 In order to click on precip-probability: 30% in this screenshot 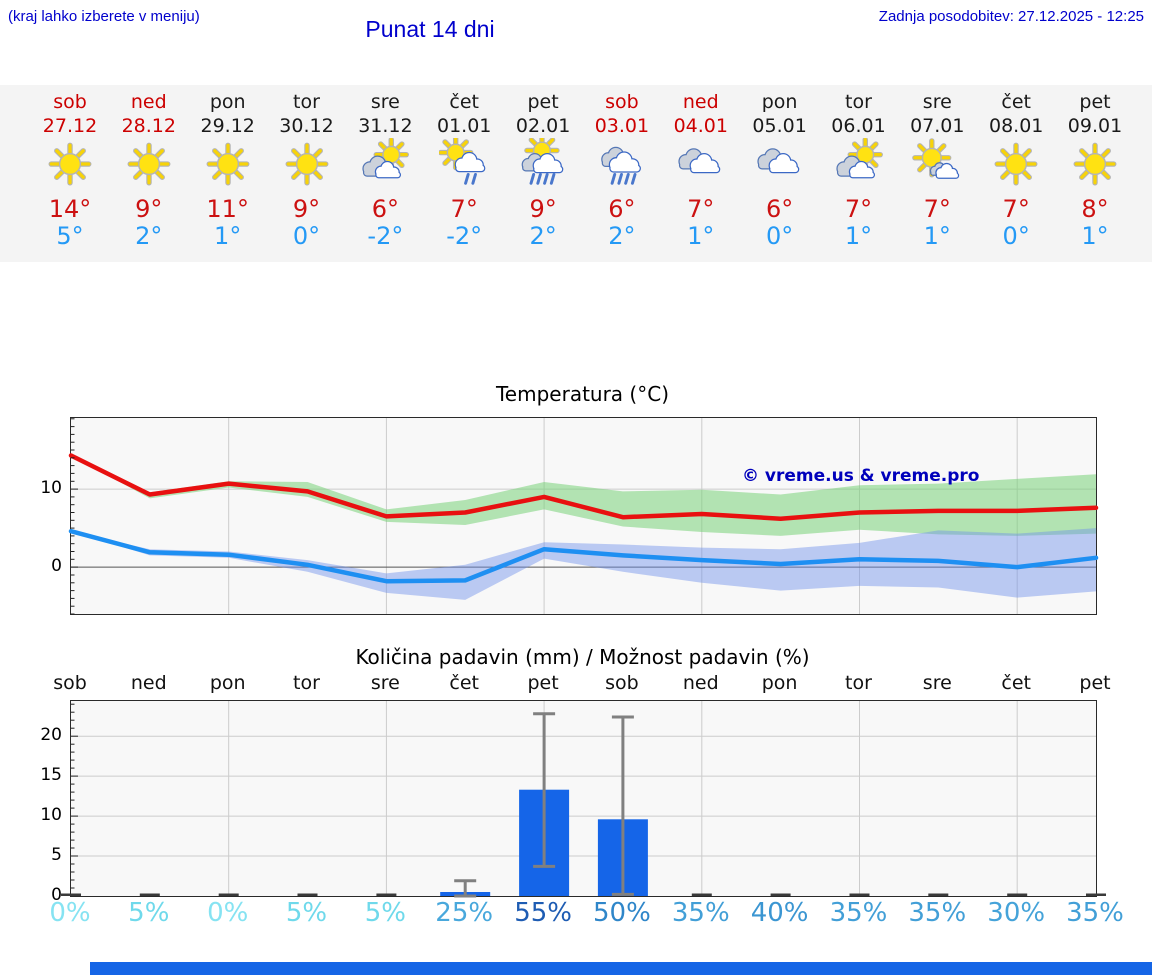, I will do `click(1016, 913)`.